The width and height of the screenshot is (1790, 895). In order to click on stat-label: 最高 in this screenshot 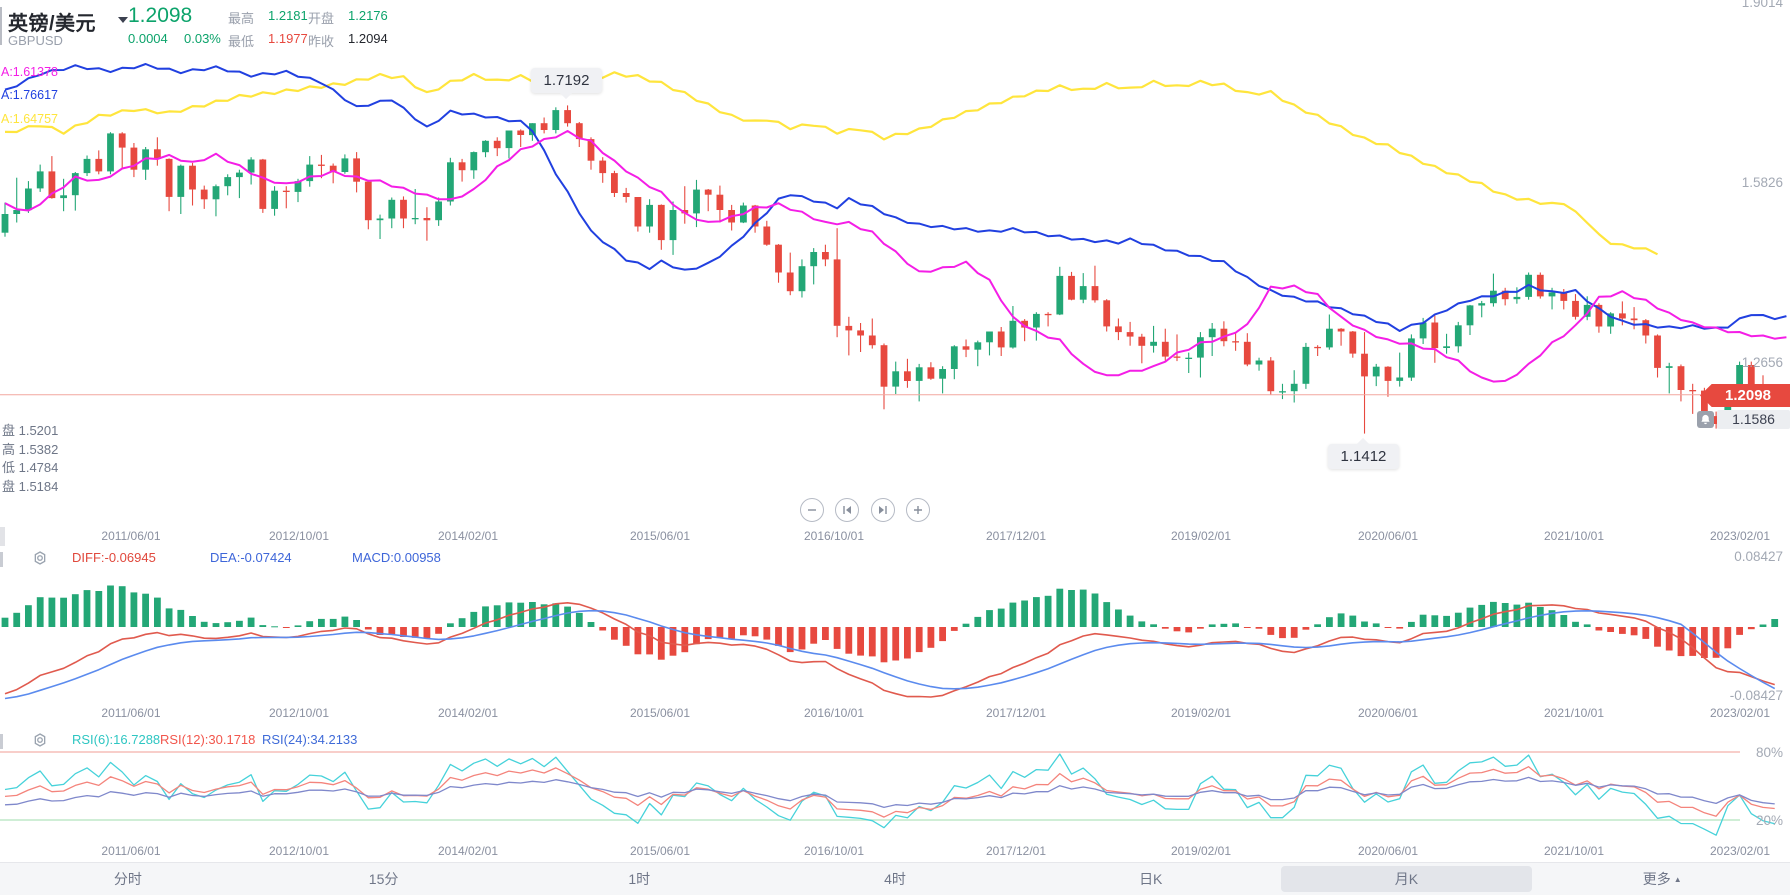, I will do `click(241, 18)`.